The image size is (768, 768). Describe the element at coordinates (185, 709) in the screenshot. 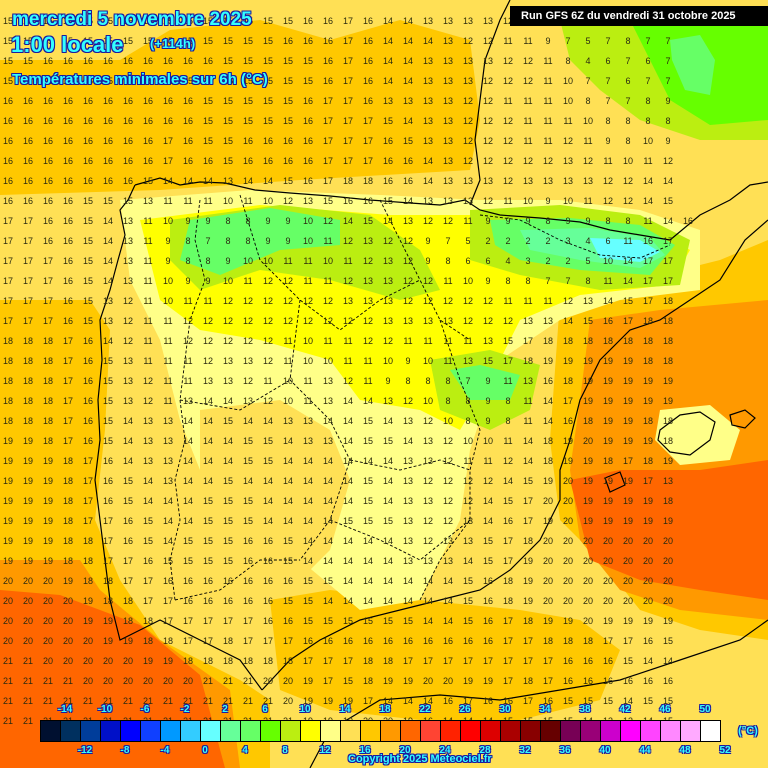

I see `legend-label-top: -2` at that location.